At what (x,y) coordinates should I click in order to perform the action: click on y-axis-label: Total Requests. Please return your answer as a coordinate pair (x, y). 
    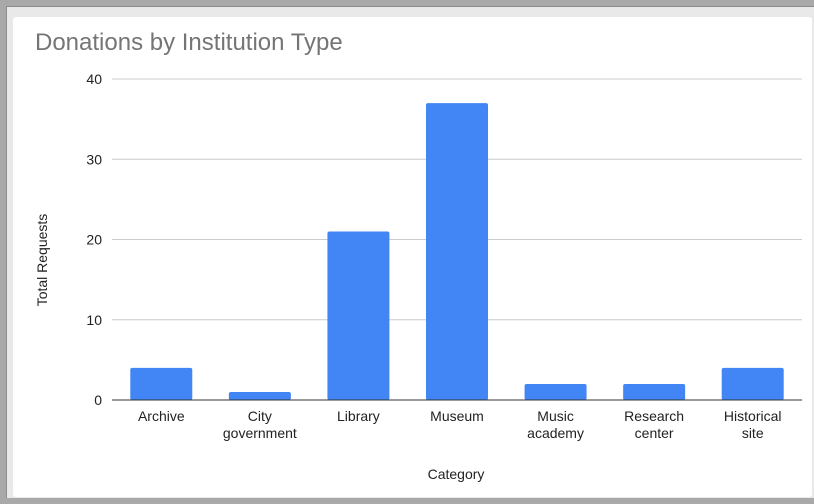
    Looking at the image, I should click on (42, 260).